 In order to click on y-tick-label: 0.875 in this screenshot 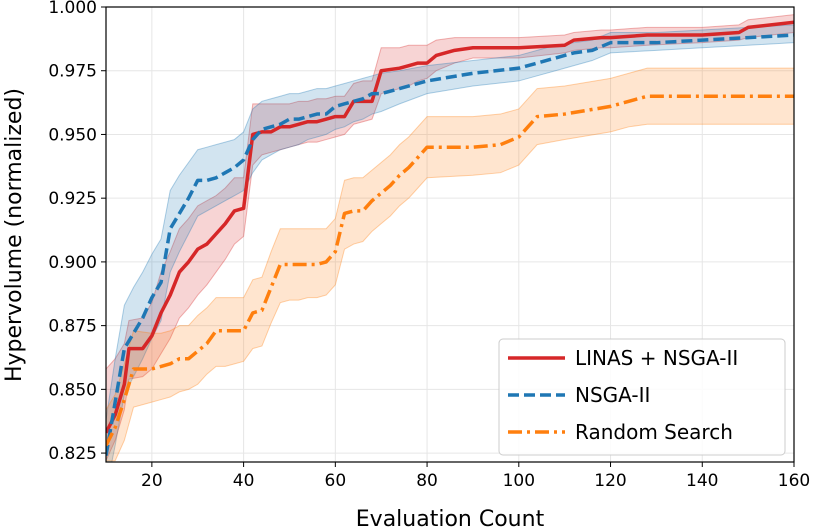, I will do `click(72, 327)`.